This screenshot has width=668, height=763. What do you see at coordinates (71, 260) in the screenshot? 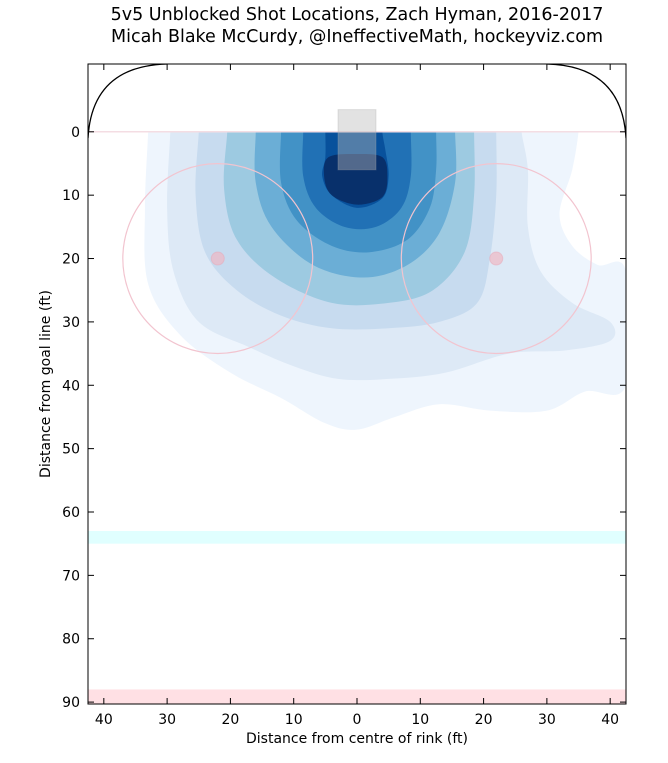
I see `y-tick-label: 20` at bounding box center [71, 260].